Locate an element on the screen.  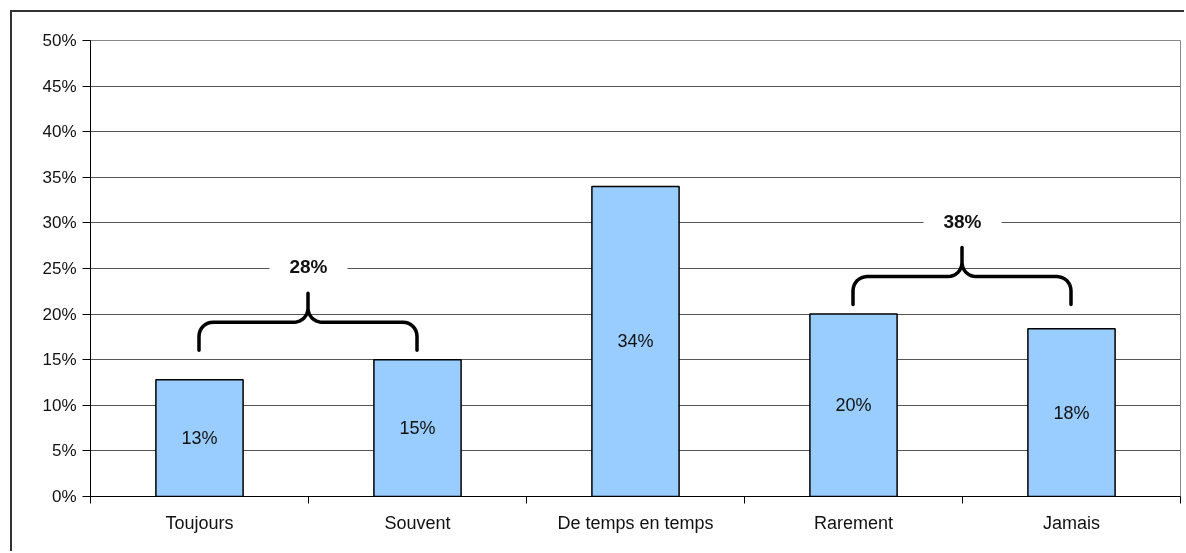
data-label: 13% is located at coordinates (199, 438).